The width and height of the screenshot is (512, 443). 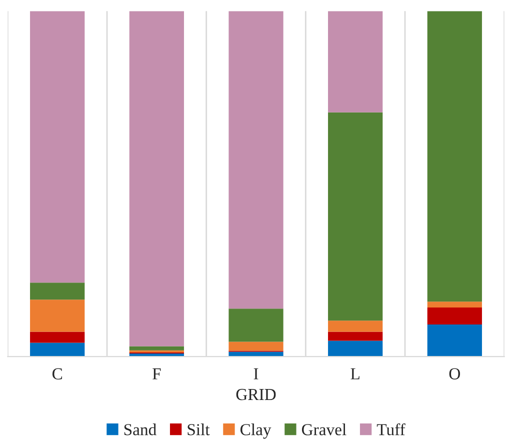 What do you see at coordinates (256, 374) in the screenshot?
I see `x-tick-label: I` at bounding box center [256, 374].